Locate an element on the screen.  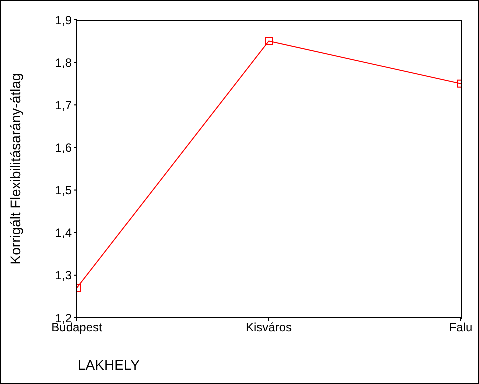
y-tick-label: 1,7 is located at coordinates (63, 105).